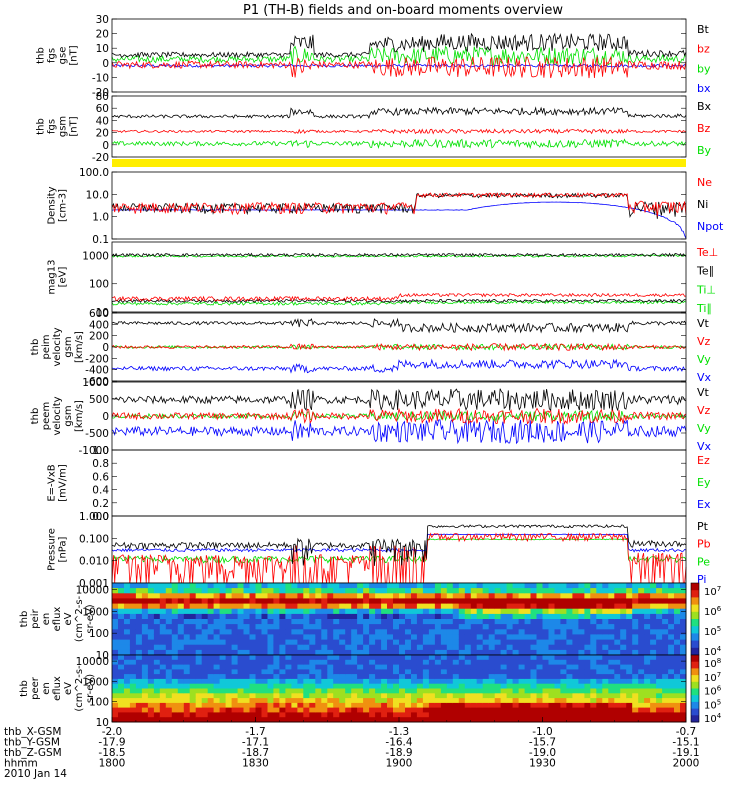  I want to click on legend-label: Ti∥, so click(704, 308).